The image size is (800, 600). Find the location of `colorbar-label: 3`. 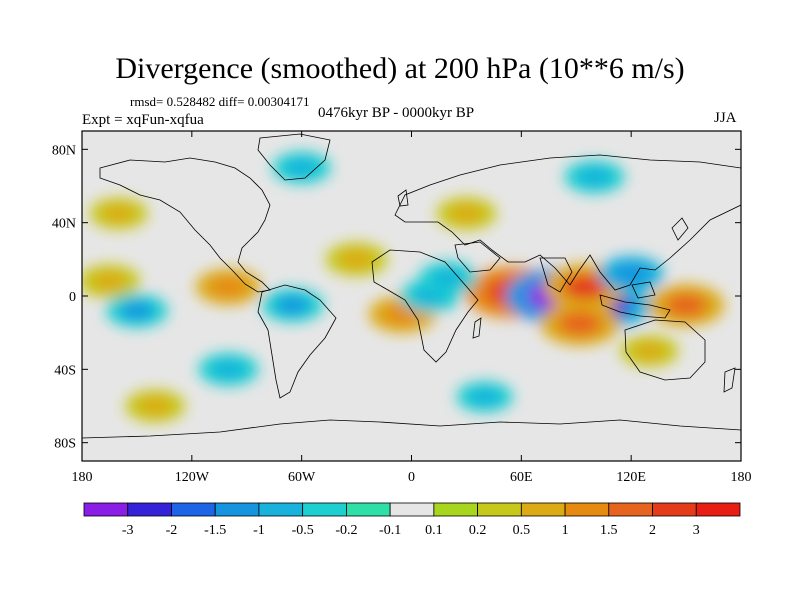

colorbar-label: 3 is located at coordinates (696, 530).